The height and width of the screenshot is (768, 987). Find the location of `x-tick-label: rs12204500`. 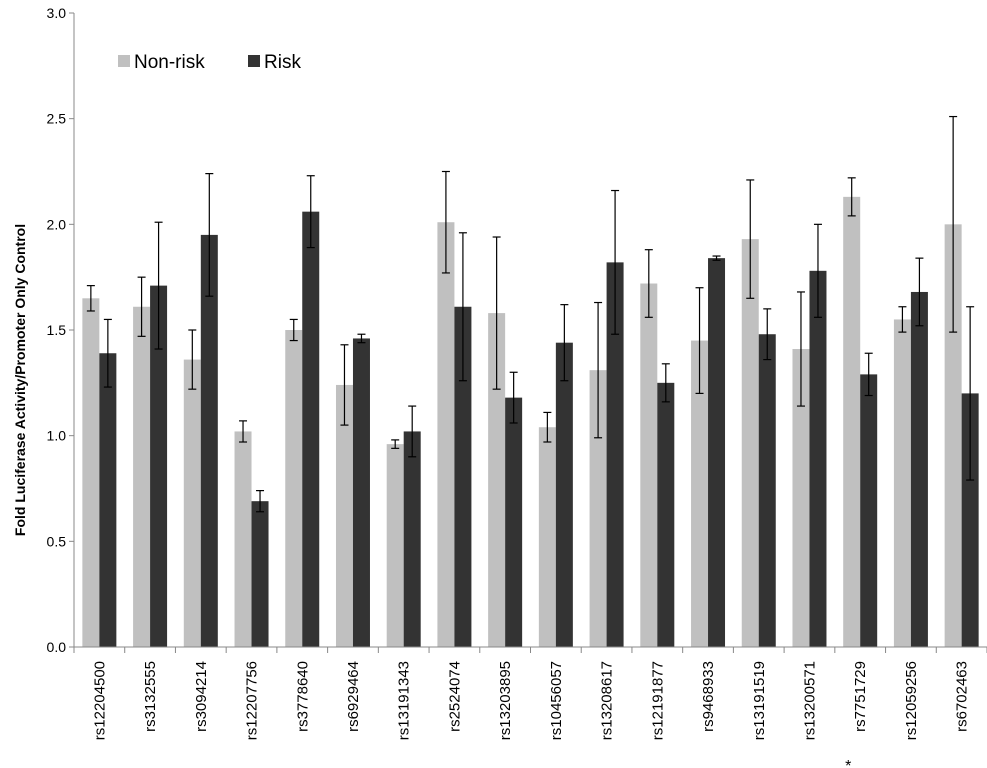

x-tick-label: rs12204500 is located at coordinates (99, 700).